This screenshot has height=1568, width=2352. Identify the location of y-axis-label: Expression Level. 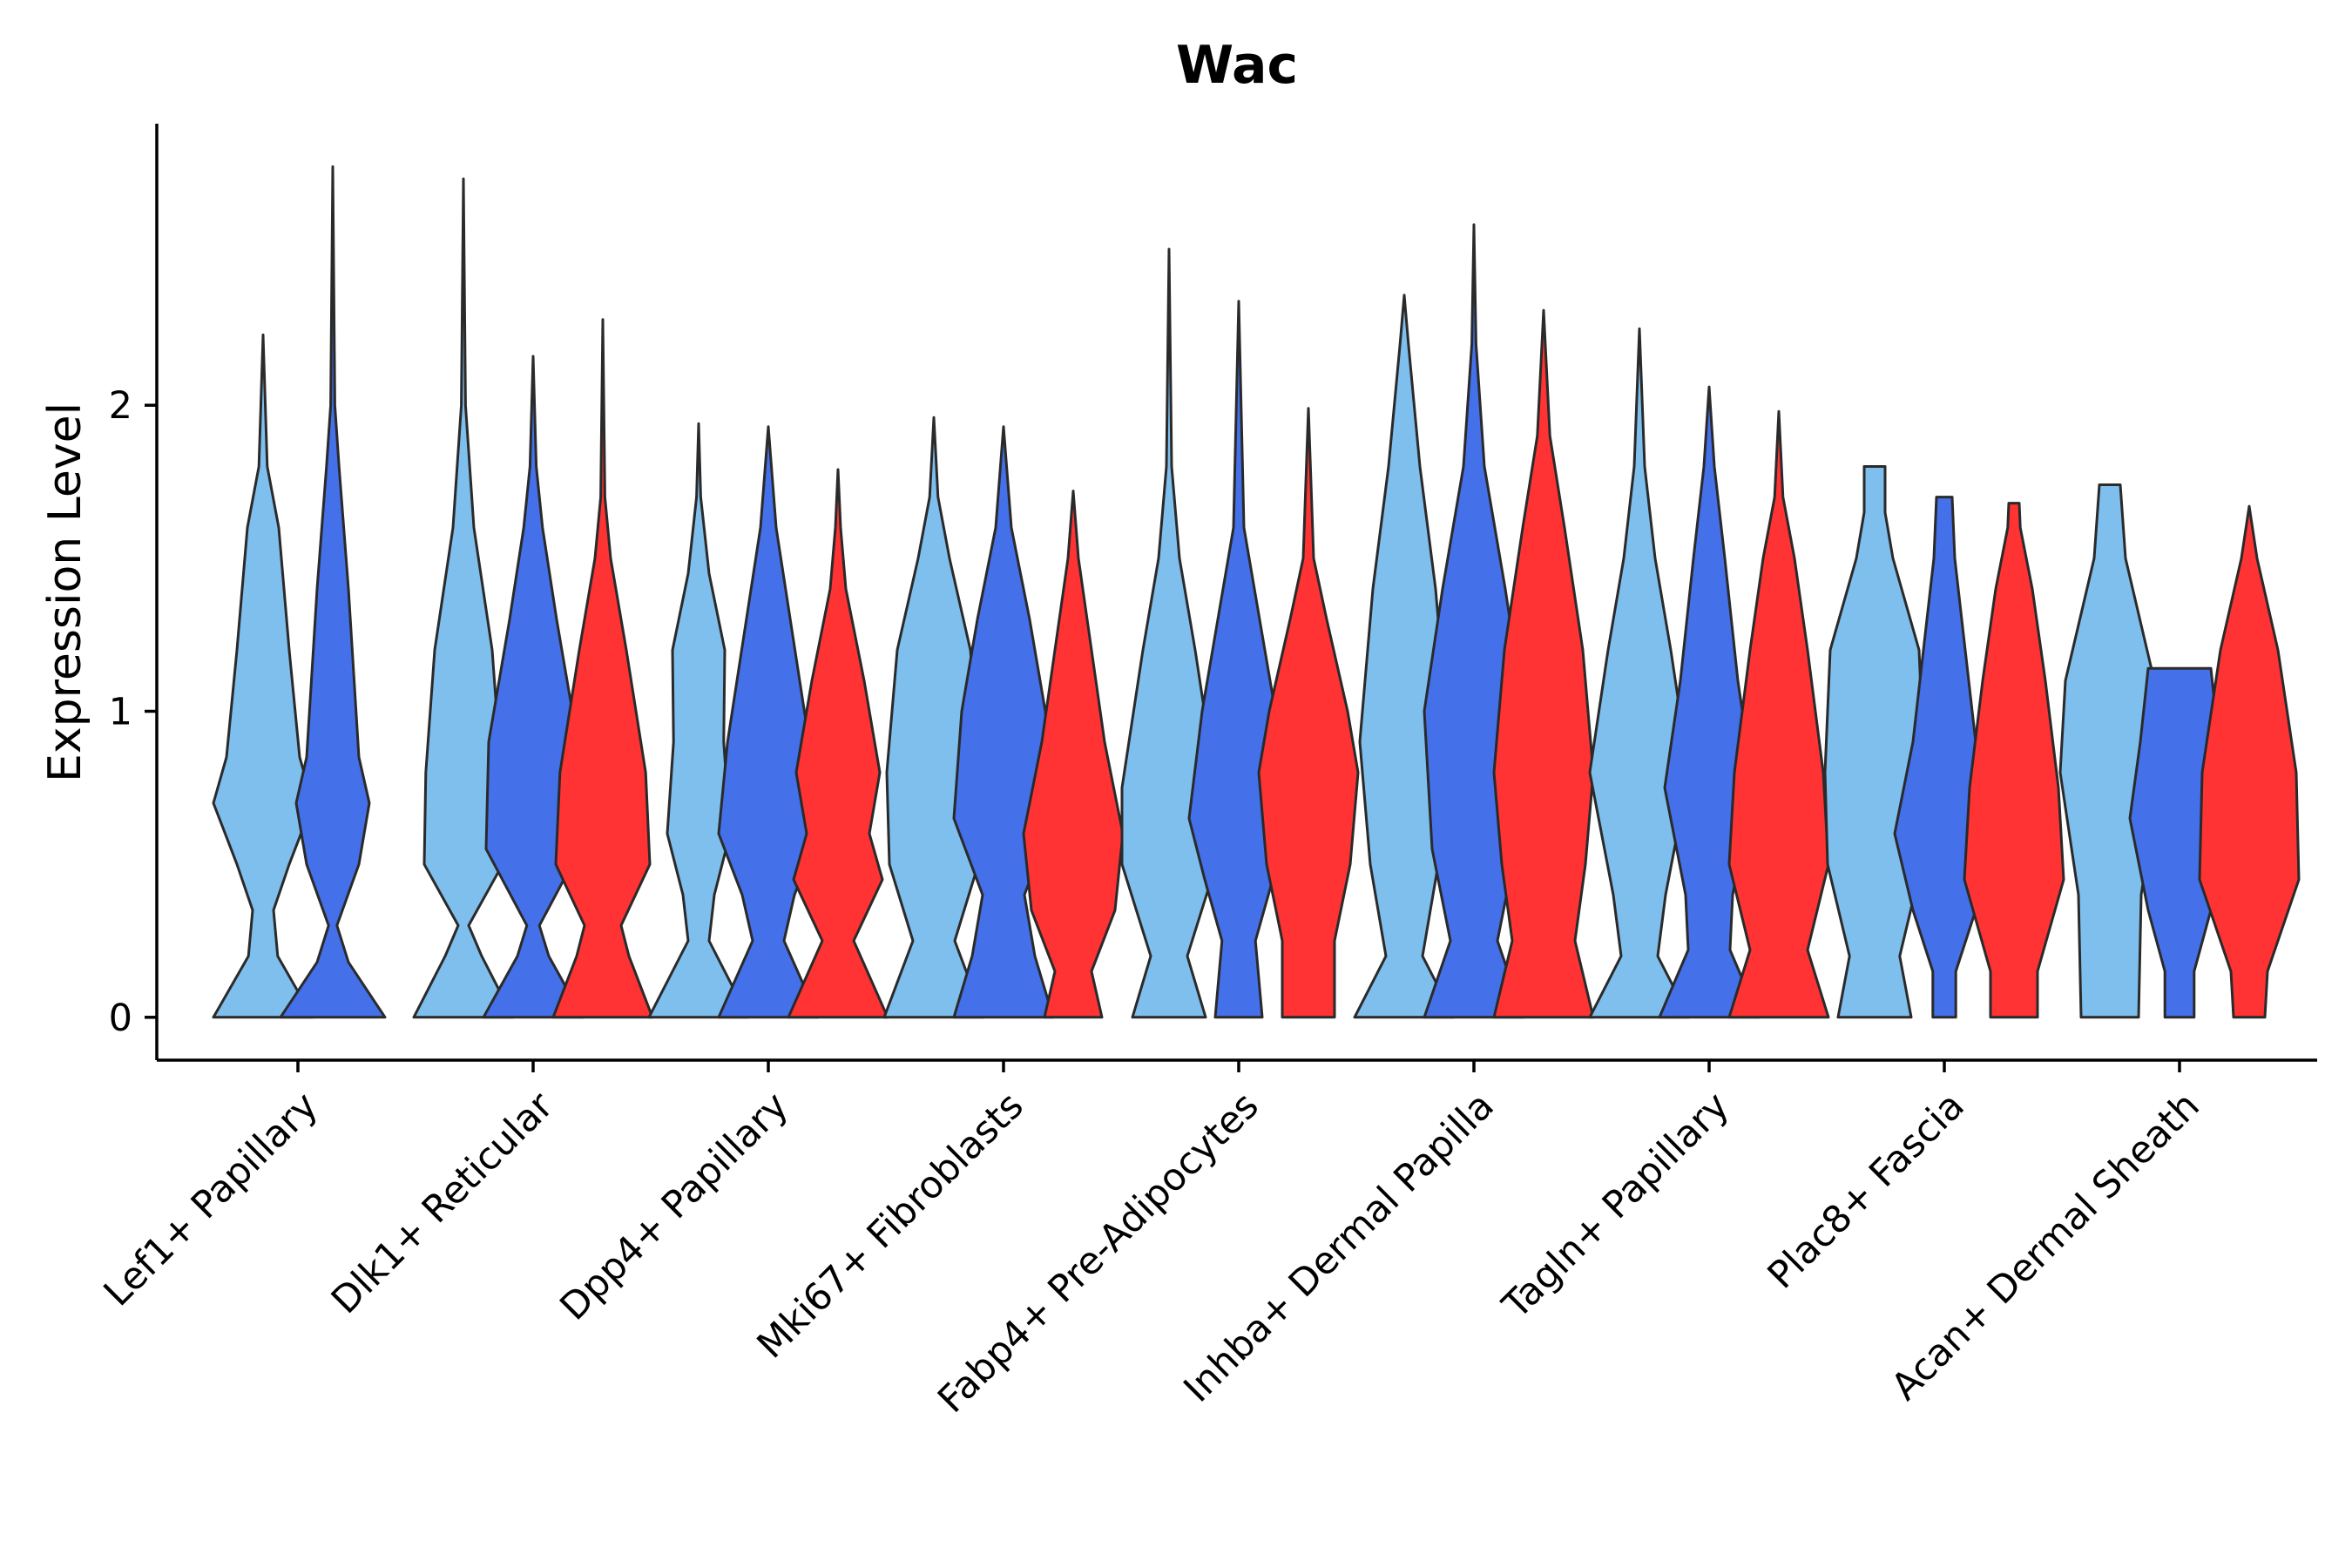
(65, 592).